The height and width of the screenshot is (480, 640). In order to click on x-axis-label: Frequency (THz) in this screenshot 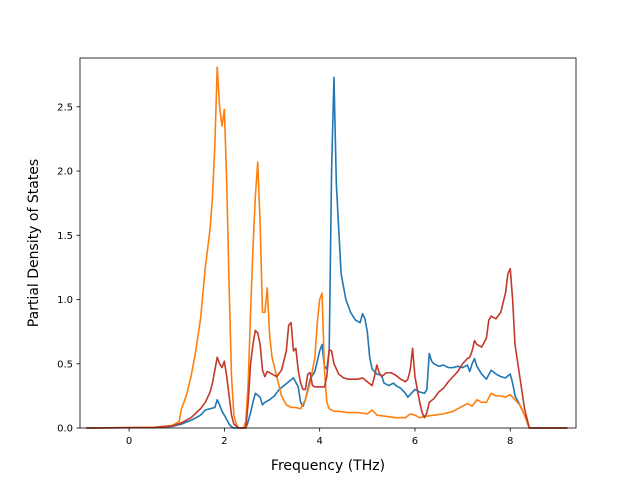, I will do `click(328, 466)`.